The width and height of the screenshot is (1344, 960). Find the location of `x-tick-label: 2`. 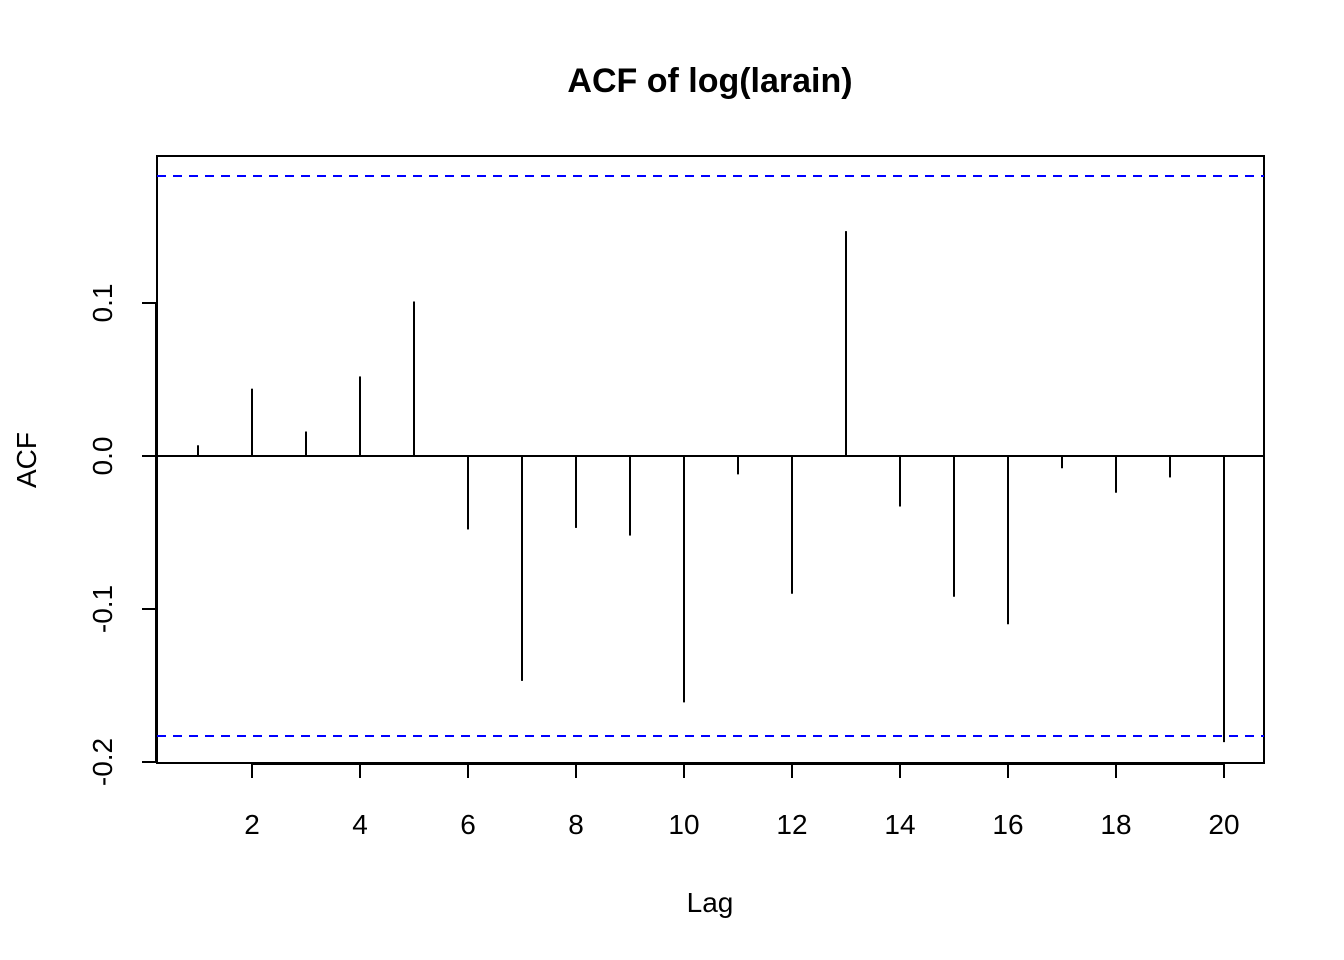

x-tick-label: 2 is located at coordinates (252, 824).